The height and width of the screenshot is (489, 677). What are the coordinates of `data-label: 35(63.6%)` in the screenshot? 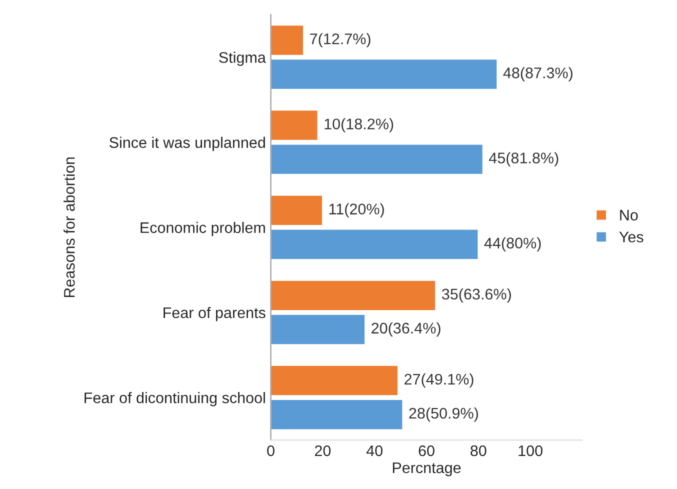 It's located at (476, 295).